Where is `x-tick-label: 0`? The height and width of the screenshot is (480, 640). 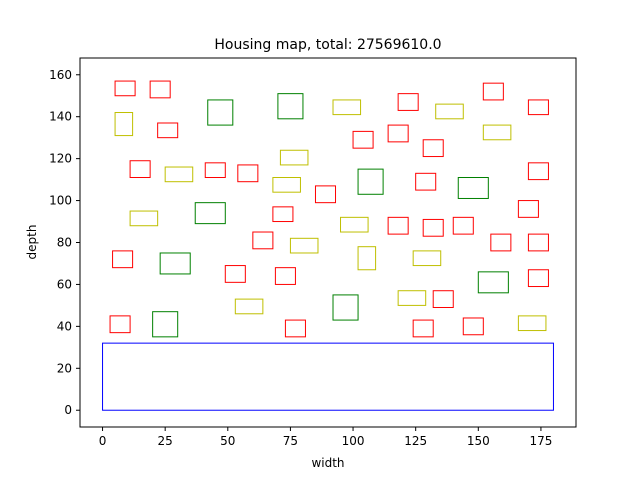
x-tick-label: 0 is located at coordinates (103, 441).